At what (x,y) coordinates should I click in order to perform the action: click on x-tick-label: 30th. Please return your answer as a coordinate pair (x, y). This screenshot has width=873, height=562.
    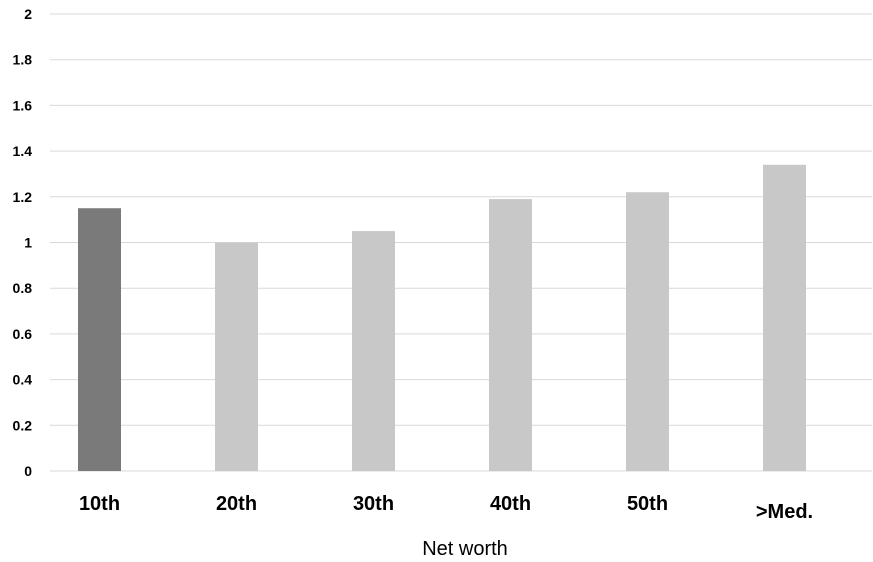
    Looking at the image, I should click on (373, 504).